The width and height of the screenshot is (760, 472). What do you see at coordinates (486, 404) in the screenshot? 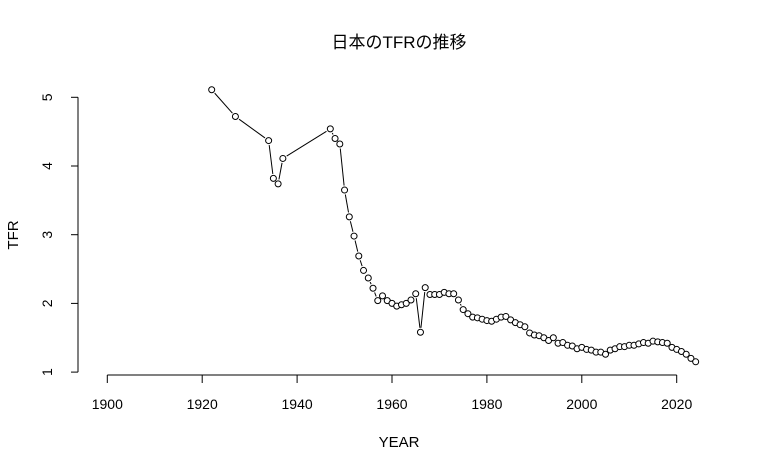
I see `x-tick-label: 1980` at bounding box center [486, 404].